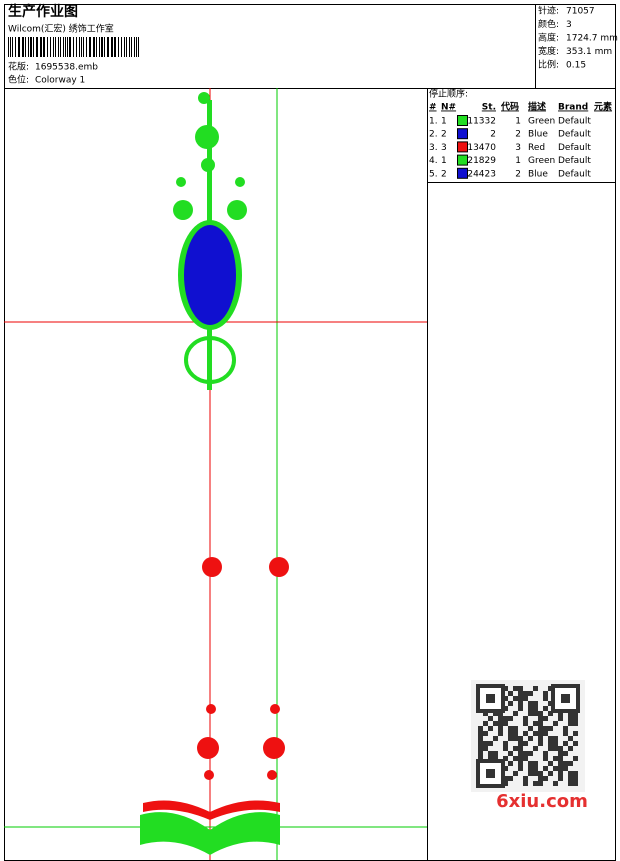 The height and width of the screenshot is (861, 620). What do you see at coordinates (603, 107) in the screenshot?
I see `column-header: 元素` at bounding box center [603, 107].